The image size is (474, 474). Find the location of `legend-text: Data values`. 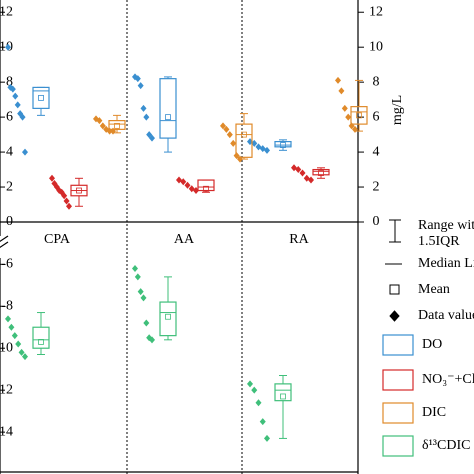

legend-text: Data values is located at coordinates (446, 315).